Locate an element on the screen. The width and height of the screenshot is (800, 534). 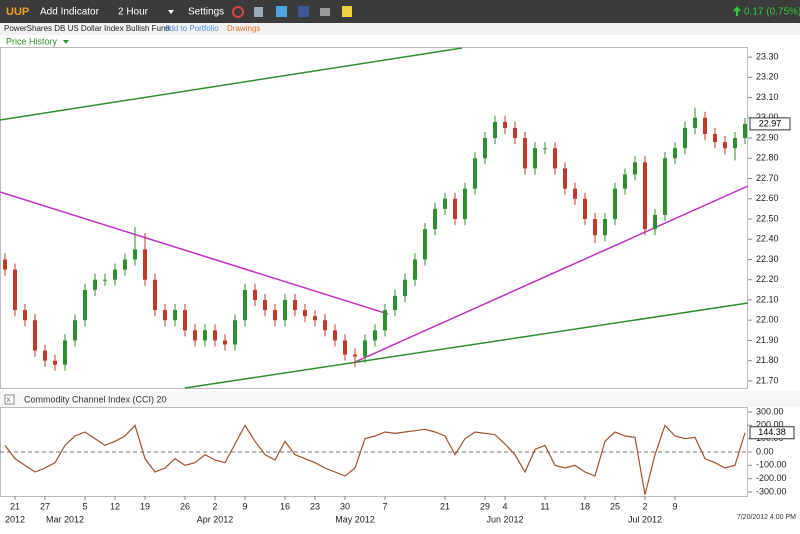
x-tick-label: 11 is located at coordinates (544, 506).